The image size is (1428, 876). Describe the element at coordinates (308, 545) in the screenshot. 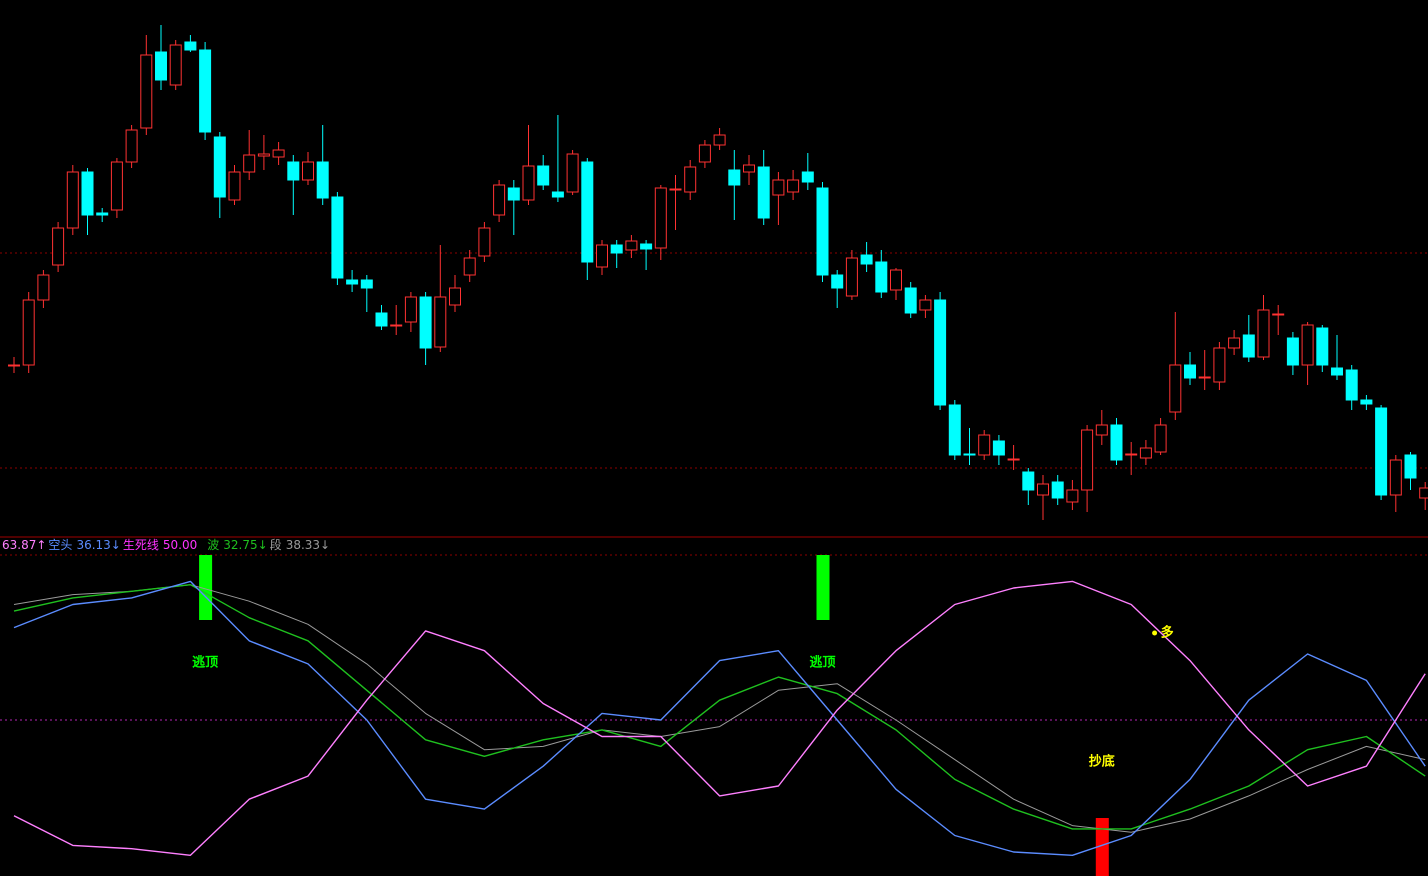

I see `header-value: 38.33↓` at that location.